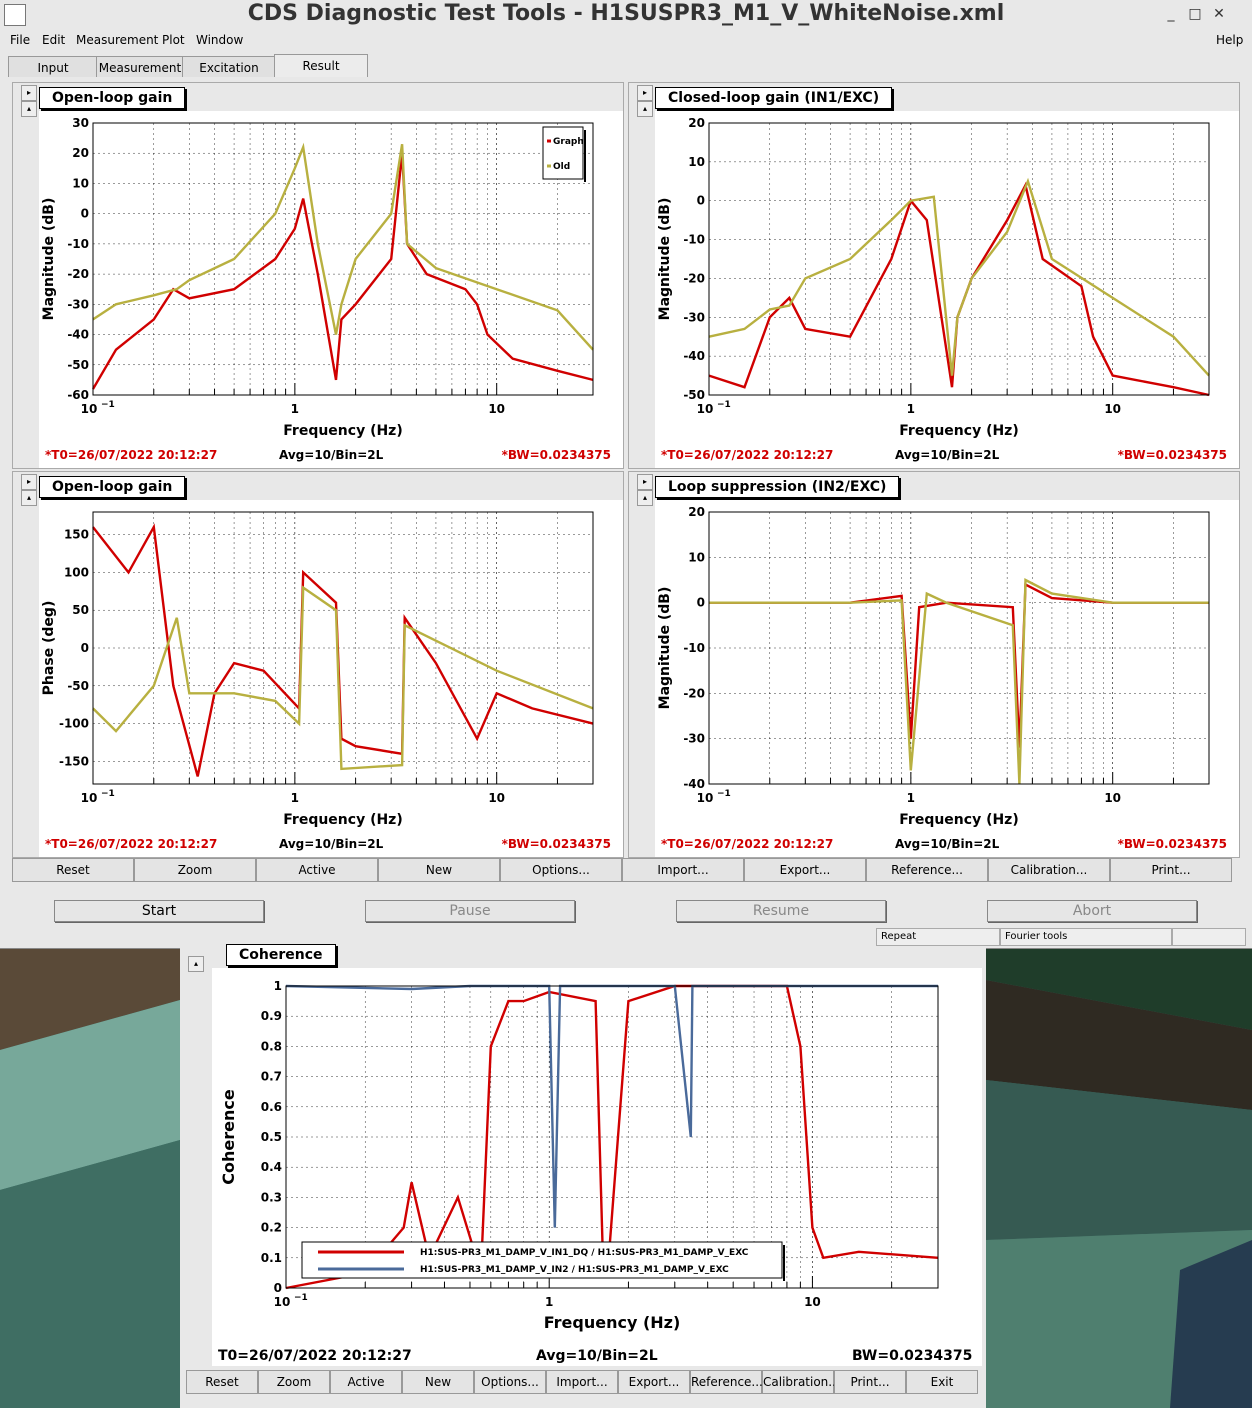  I want to click on tab-input: Input, so click(53, 66).